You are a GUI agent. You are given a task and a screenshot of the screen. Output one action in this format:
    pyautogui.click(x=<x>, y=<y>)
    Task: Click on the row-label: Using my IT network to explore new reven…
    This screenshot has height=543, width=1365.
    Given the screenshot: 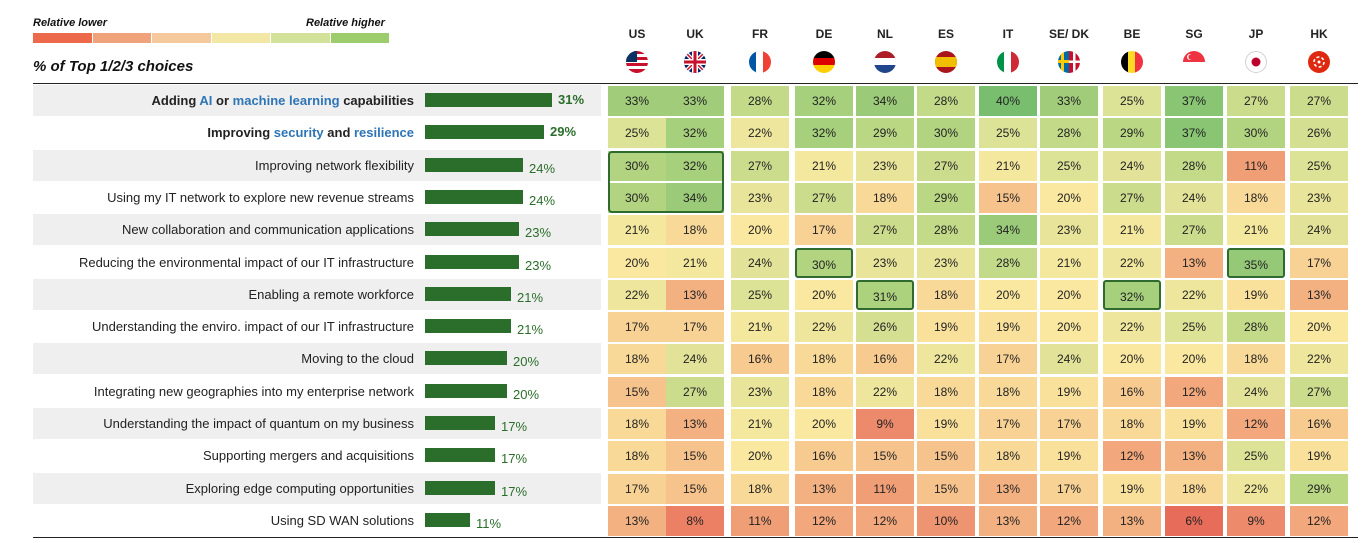 What is the action you would take?
    pyautogui.click(x=260, y=197)
    